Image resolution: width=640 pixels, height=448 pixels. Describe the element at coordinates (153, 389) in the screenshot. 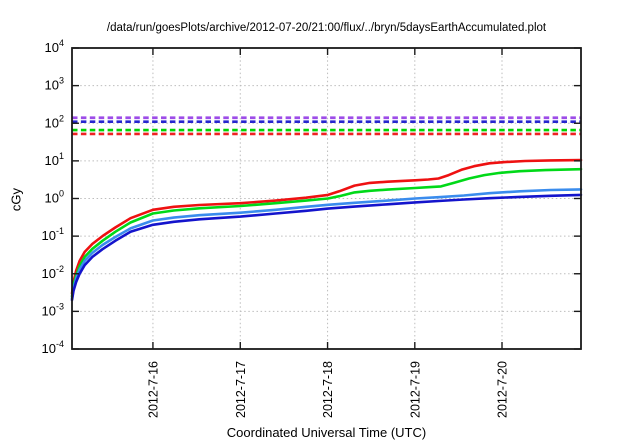

I see `x-tick-label: 2012-7-16` at that location.